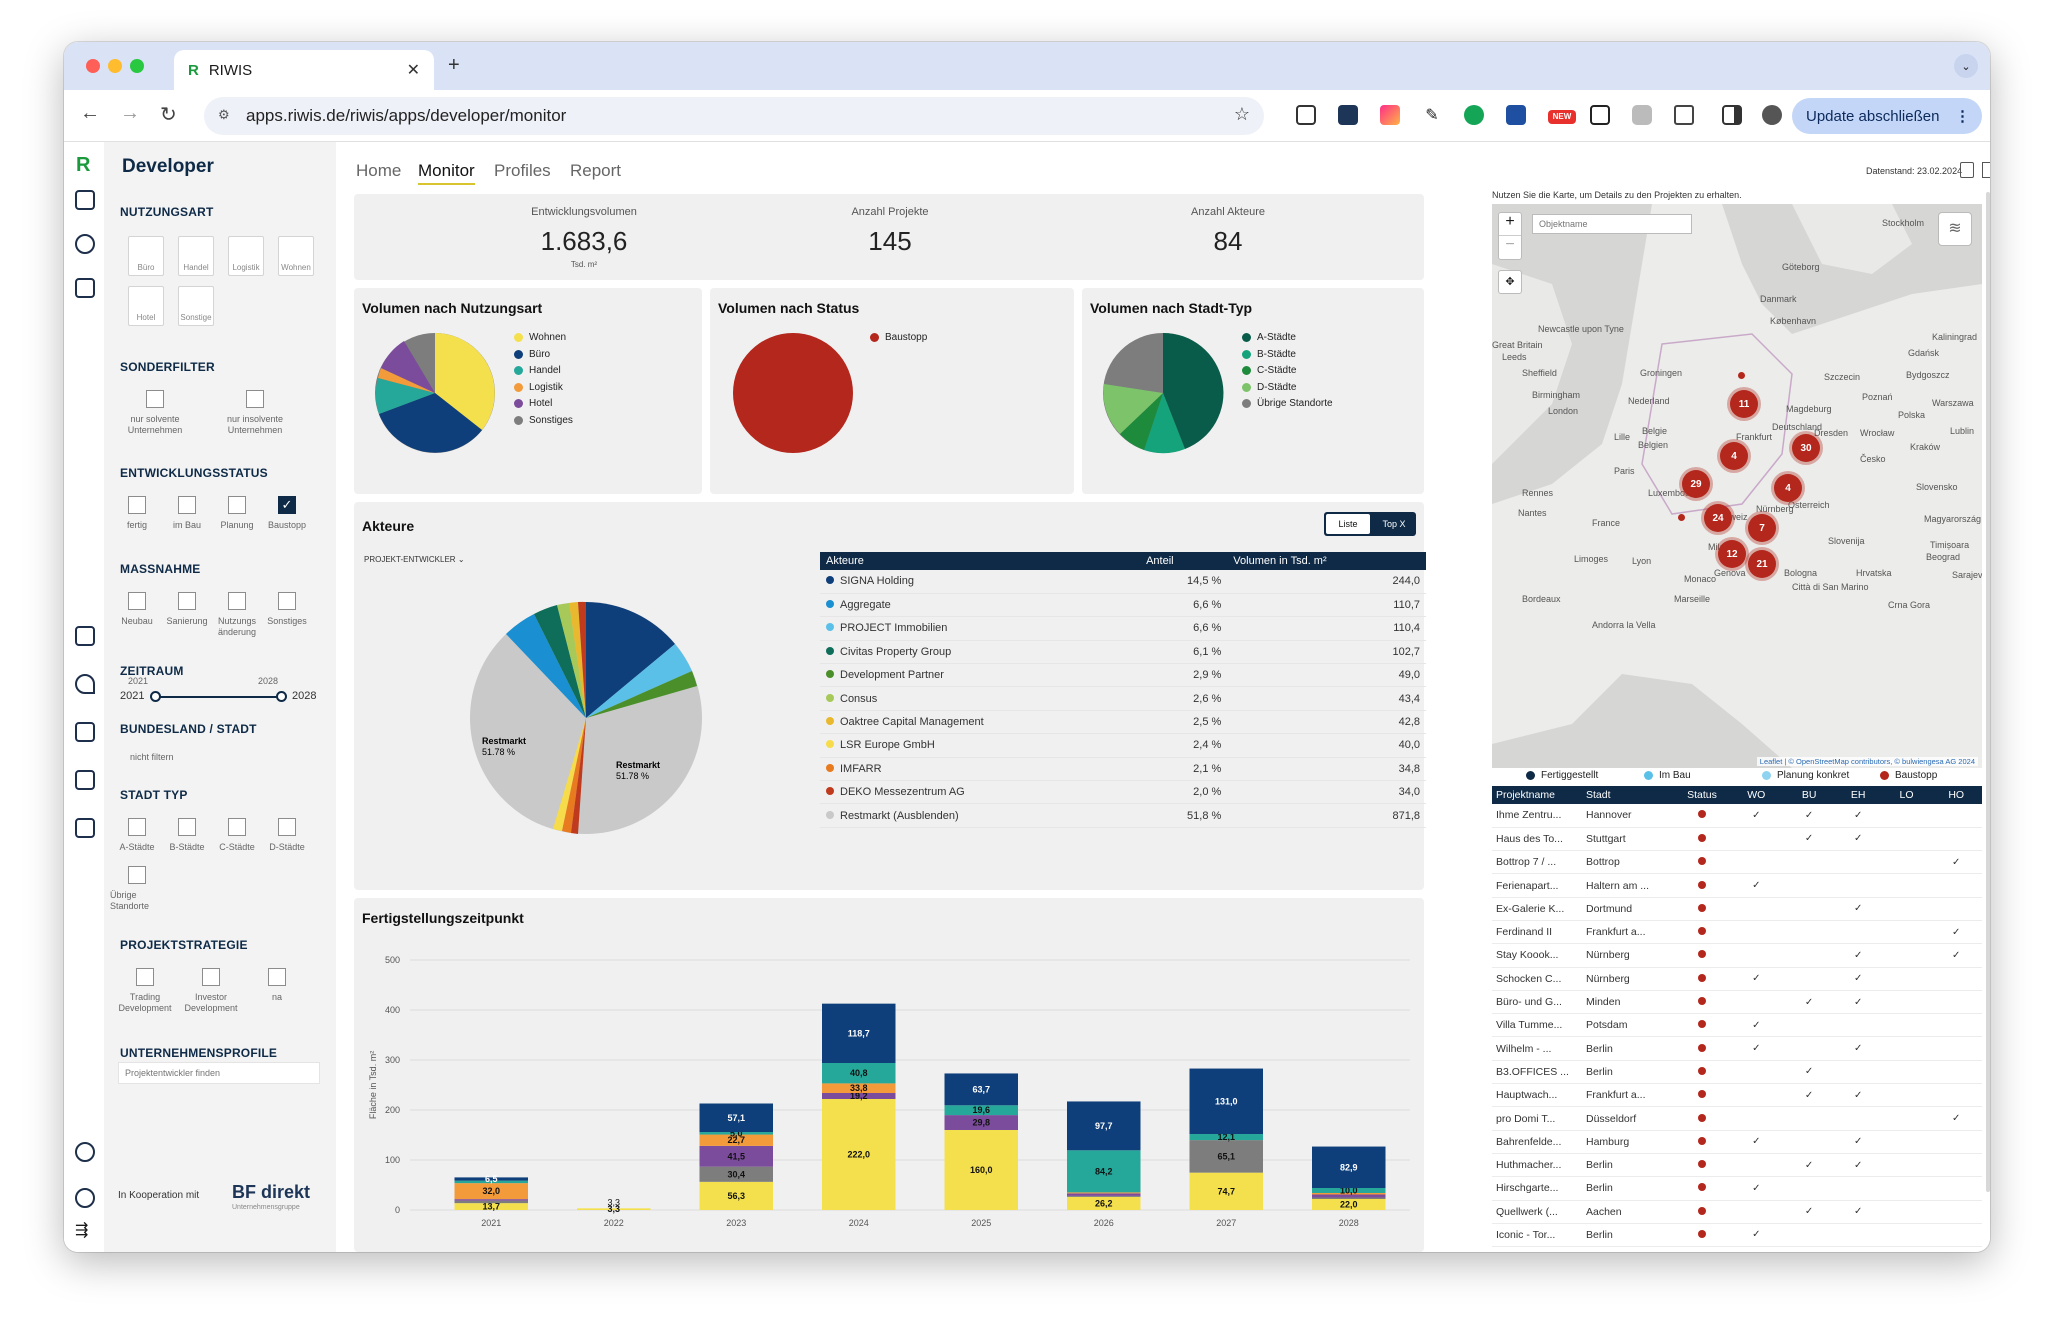 The image size is (2048, 1328). I want to click on project-row: Büro- und G... Minden ✓ ✓, so click(1737, 1002).